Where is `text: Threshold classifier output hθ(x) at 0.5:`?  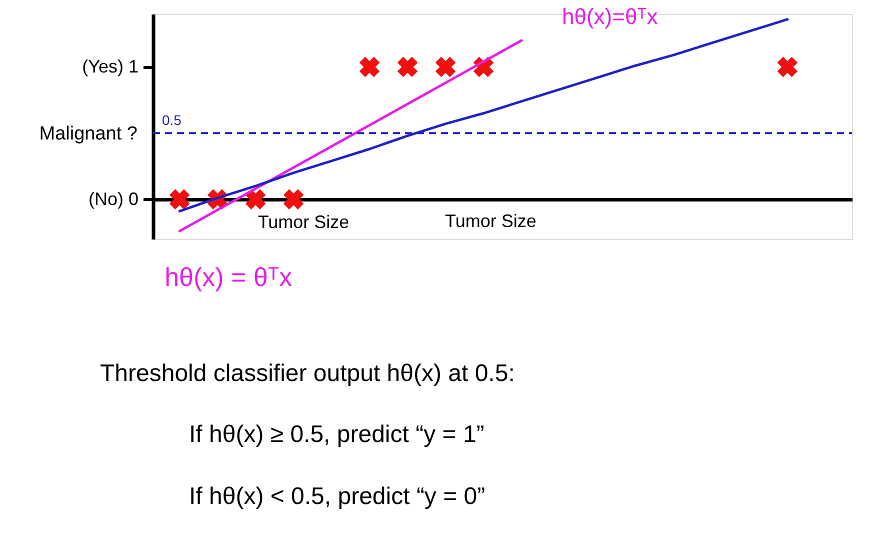 text: Threshold classifier output hθ(x) at 0.5: is located at coordinates (307, 373).